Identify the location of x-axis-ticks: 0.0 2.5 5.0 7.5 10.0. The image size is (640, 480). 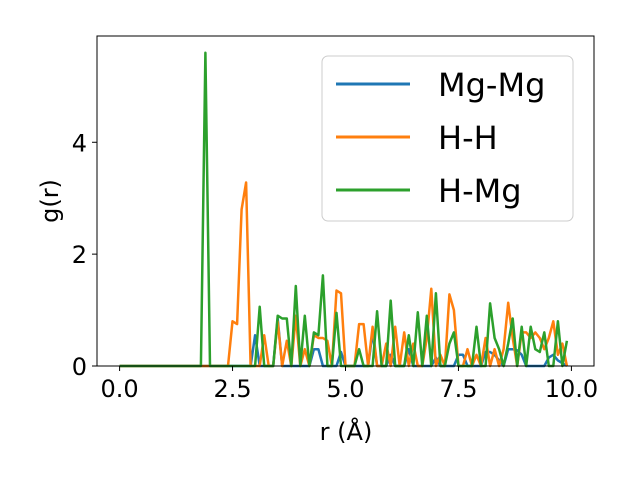
(349, 384).